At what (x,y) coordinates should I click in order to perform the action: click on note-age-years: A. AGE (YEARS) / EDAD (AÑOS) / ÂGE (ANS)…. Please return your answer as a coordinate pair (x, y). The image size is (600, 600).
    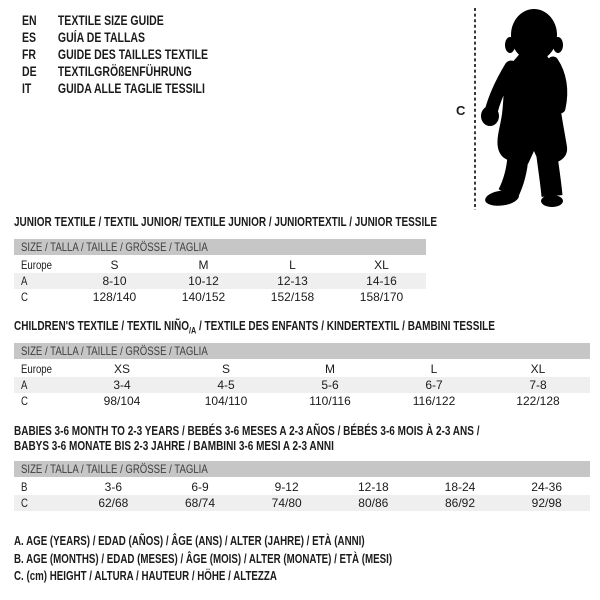
    Looking at the image, I should click on (189, 541).